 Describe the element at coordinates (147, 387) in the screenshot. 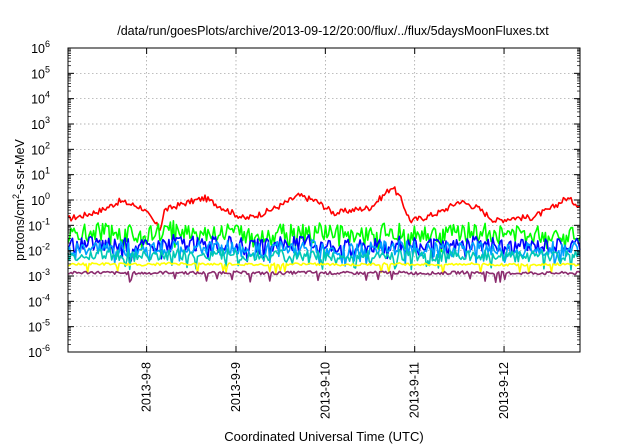

I see `x-tick-label: 2013-9-8` at that location.